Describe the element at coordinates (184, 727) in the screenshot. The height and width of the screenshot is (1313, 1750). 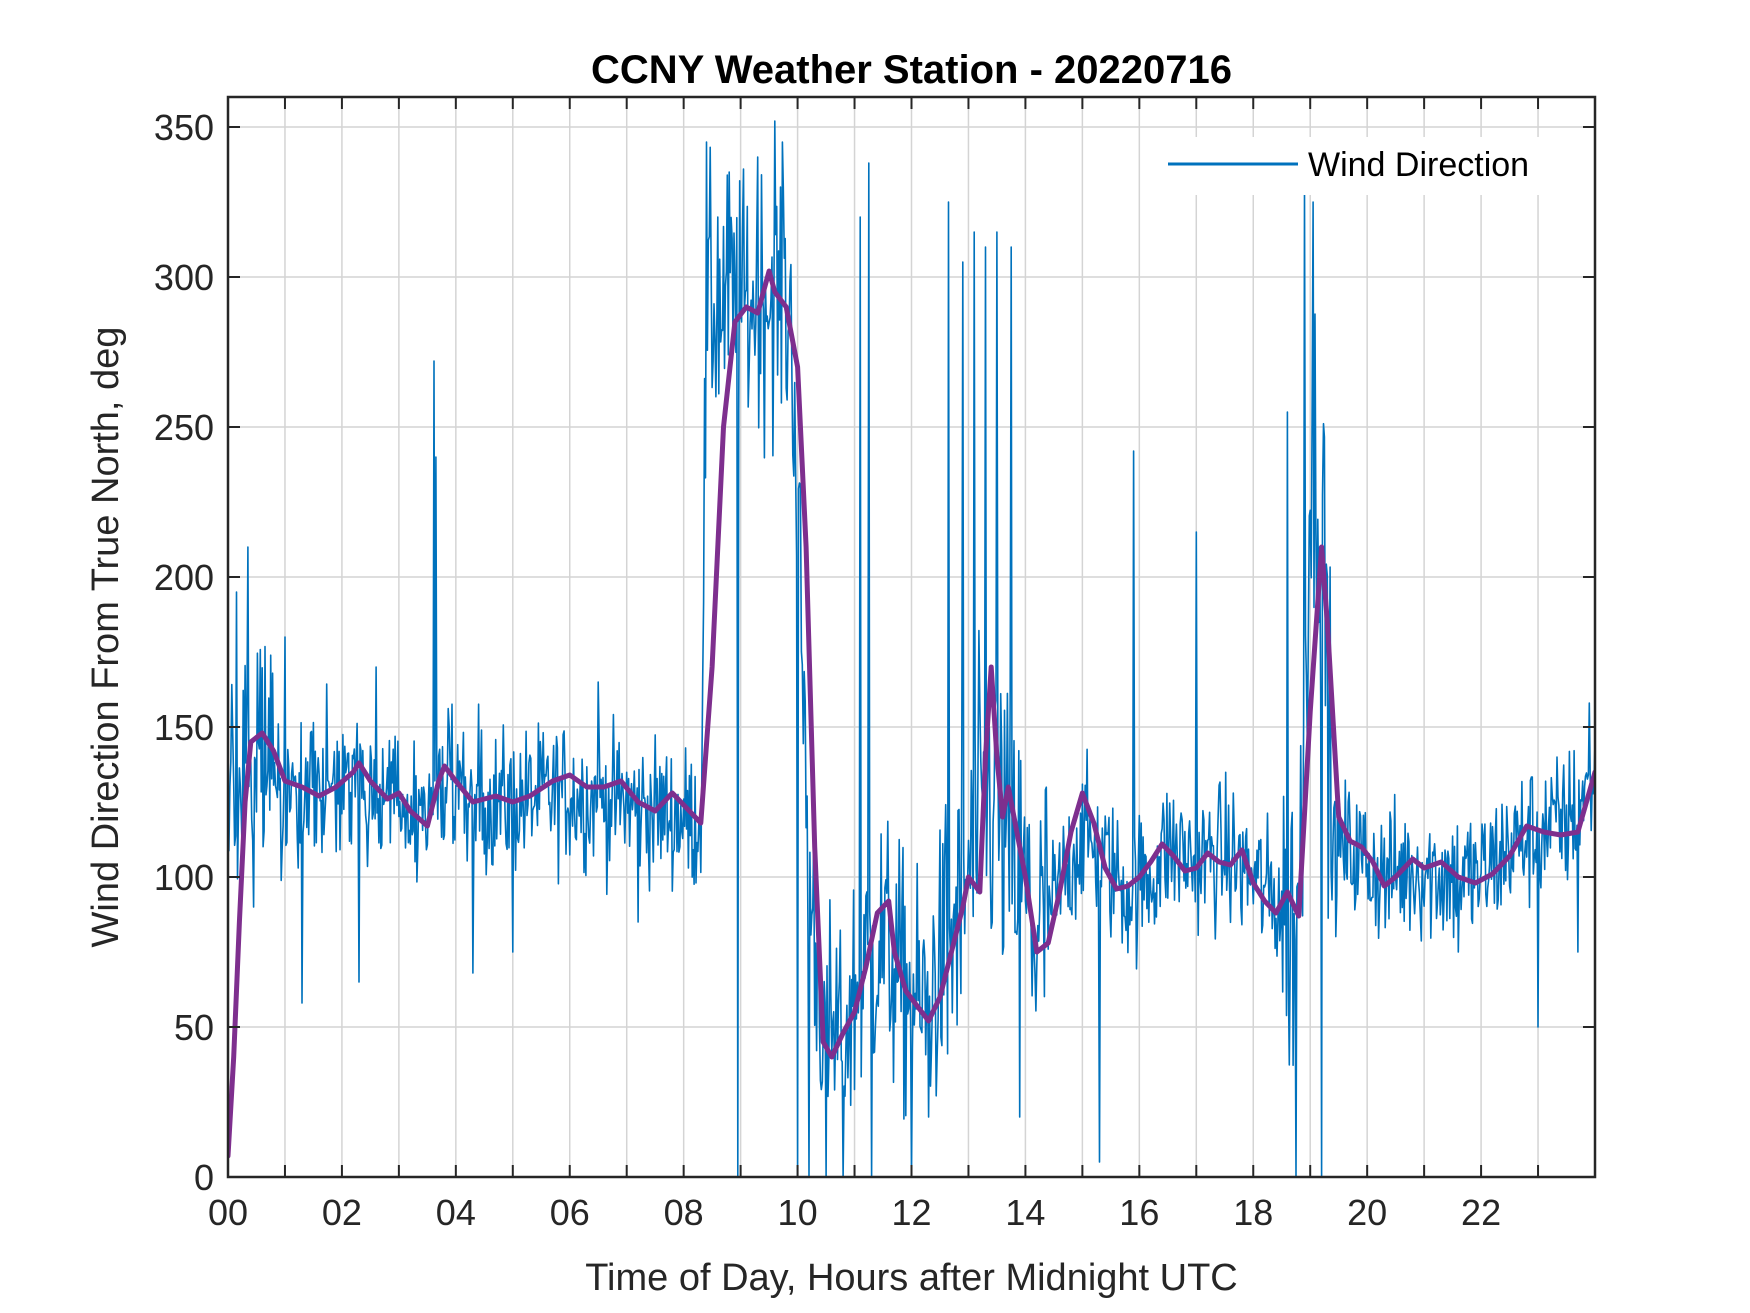
I see `y-tick-label: 150` at that location.